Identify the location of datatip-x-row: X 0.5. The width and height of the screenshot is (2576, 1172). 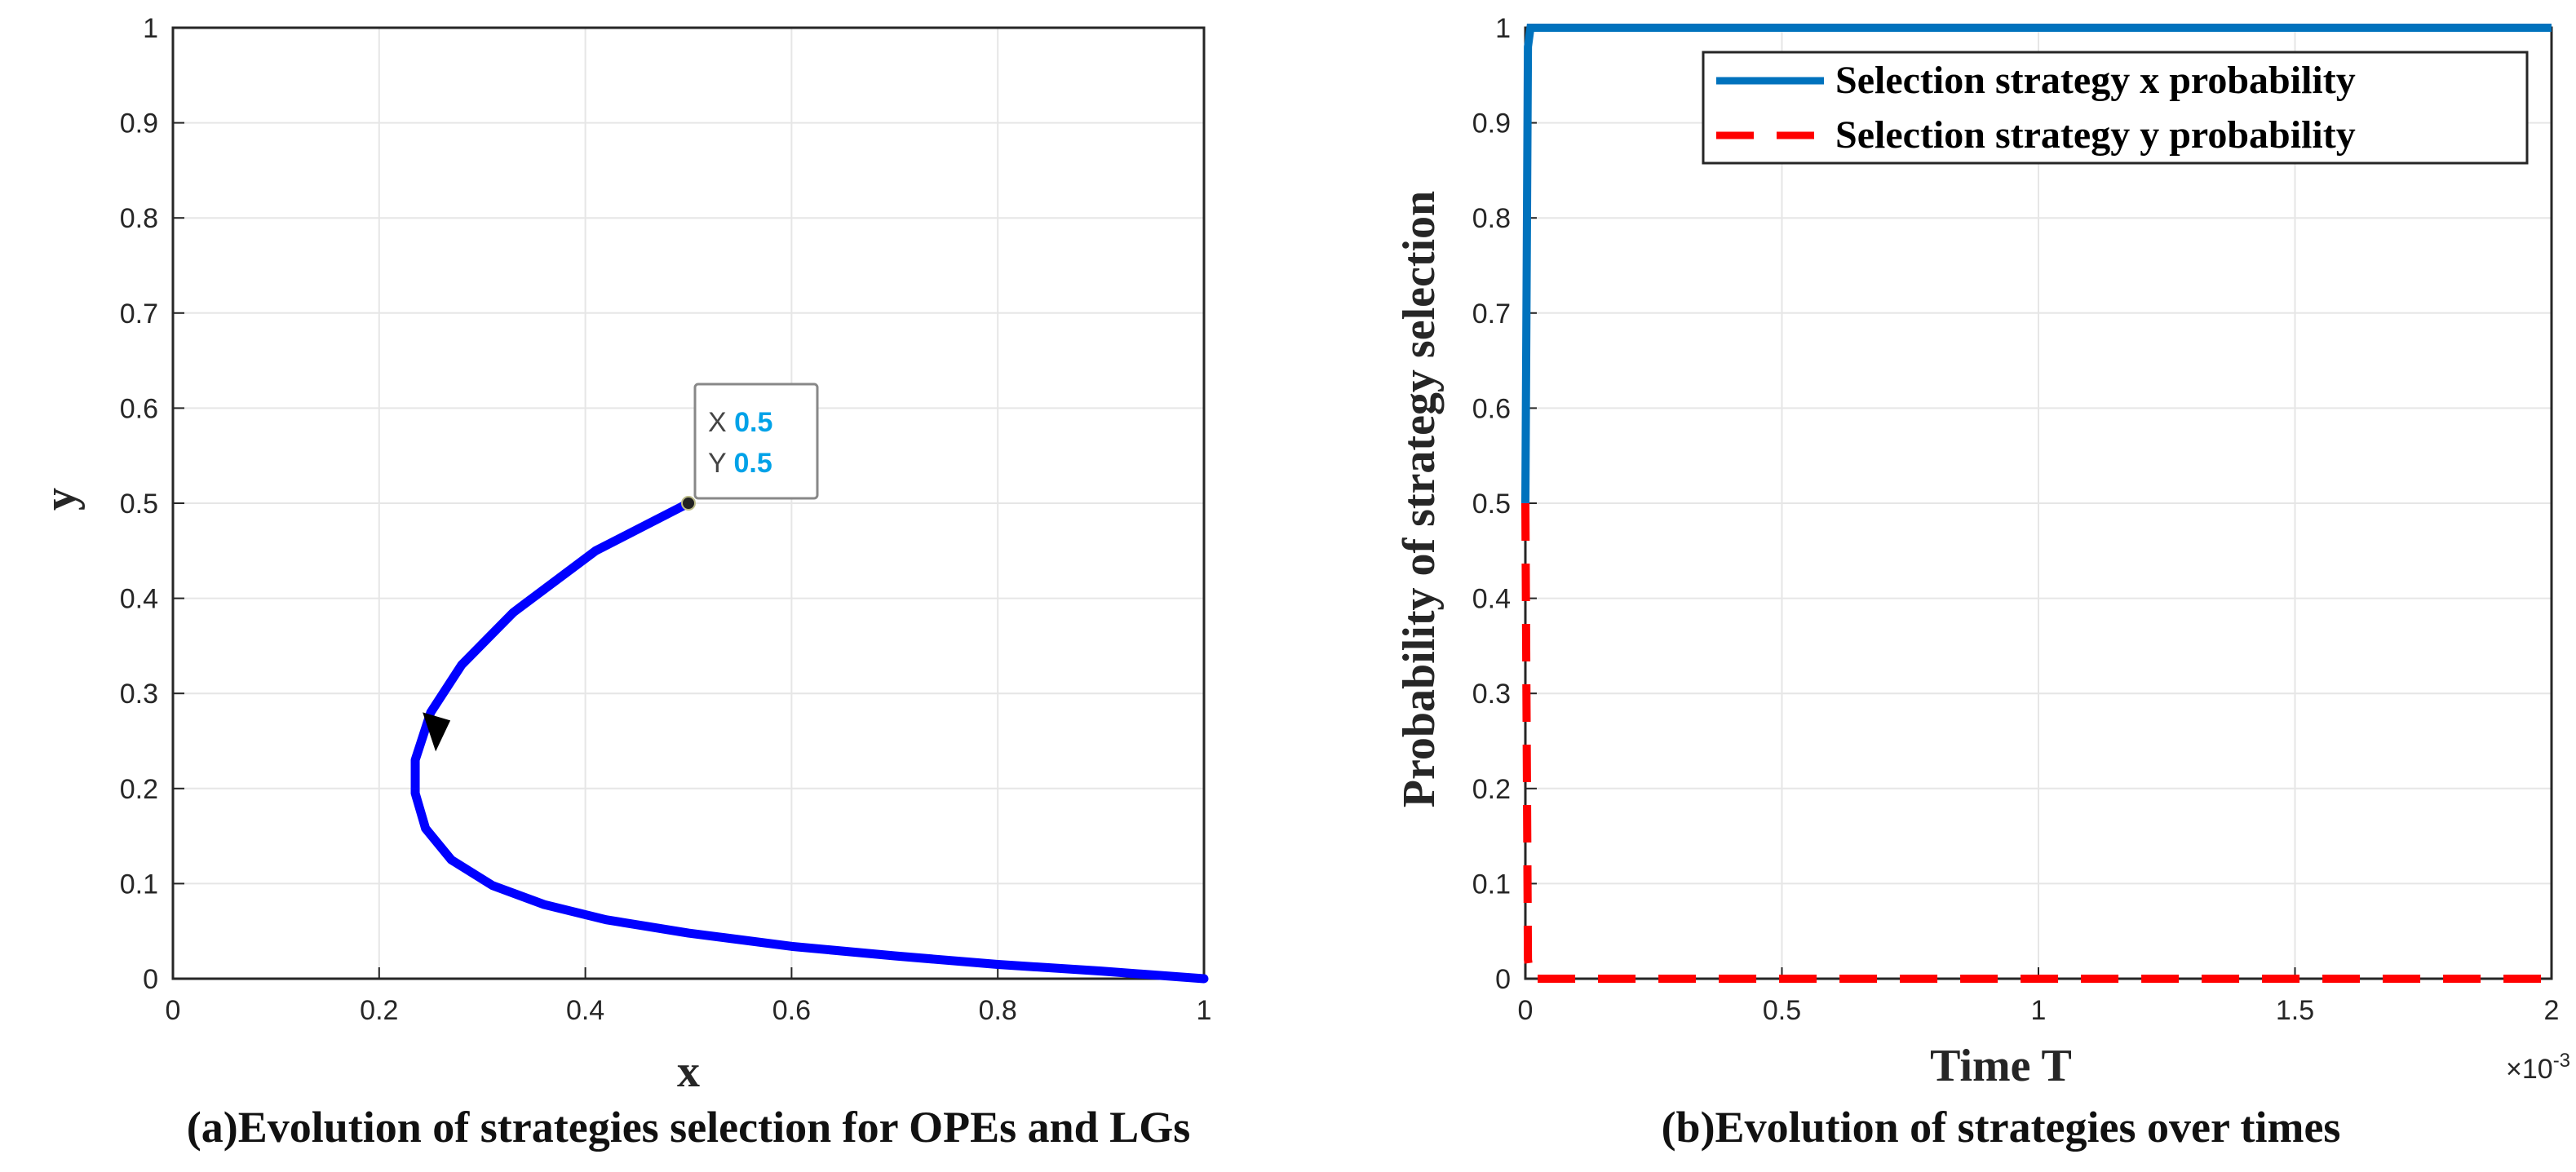
(740, 422).